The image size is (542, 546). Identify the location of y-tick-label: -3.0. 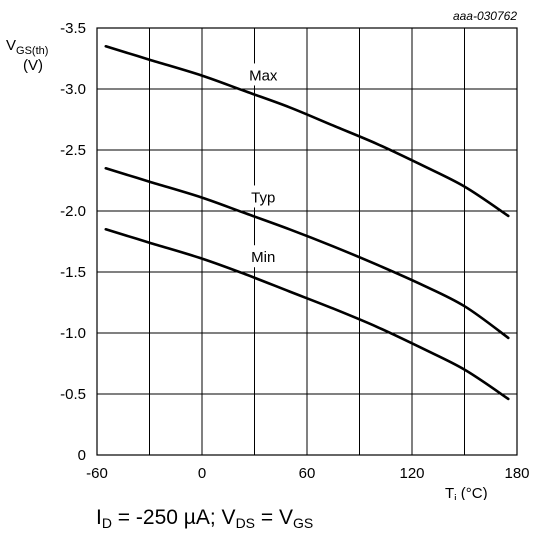
(73, 89).